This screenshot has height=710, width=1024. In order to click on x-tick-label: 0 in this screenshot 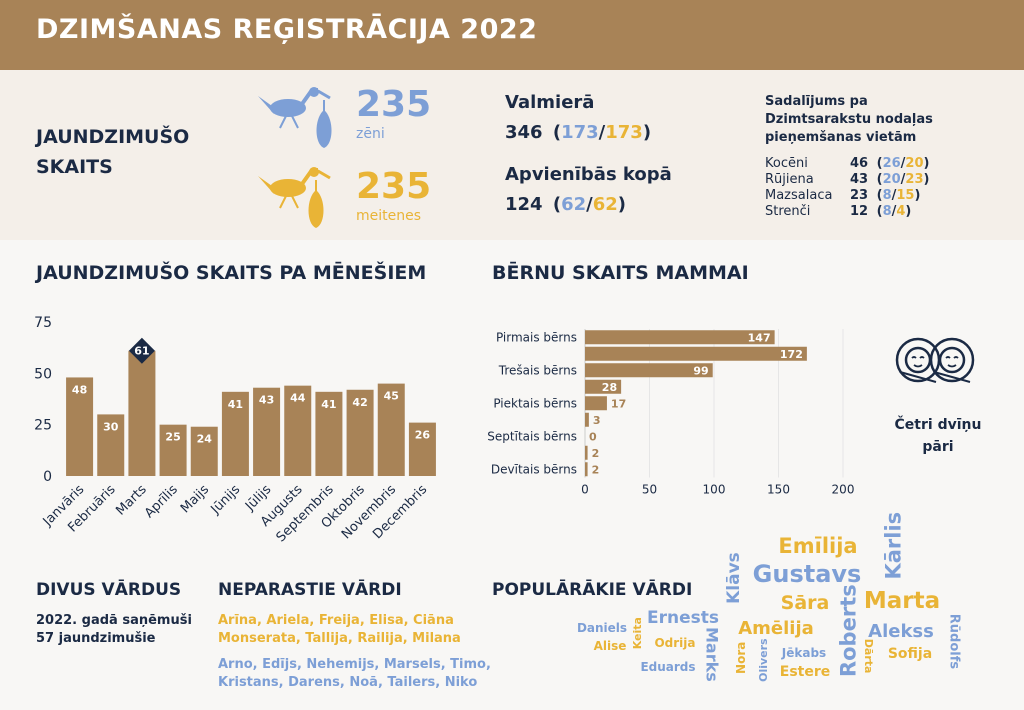, I will do `click(585, 490)`.